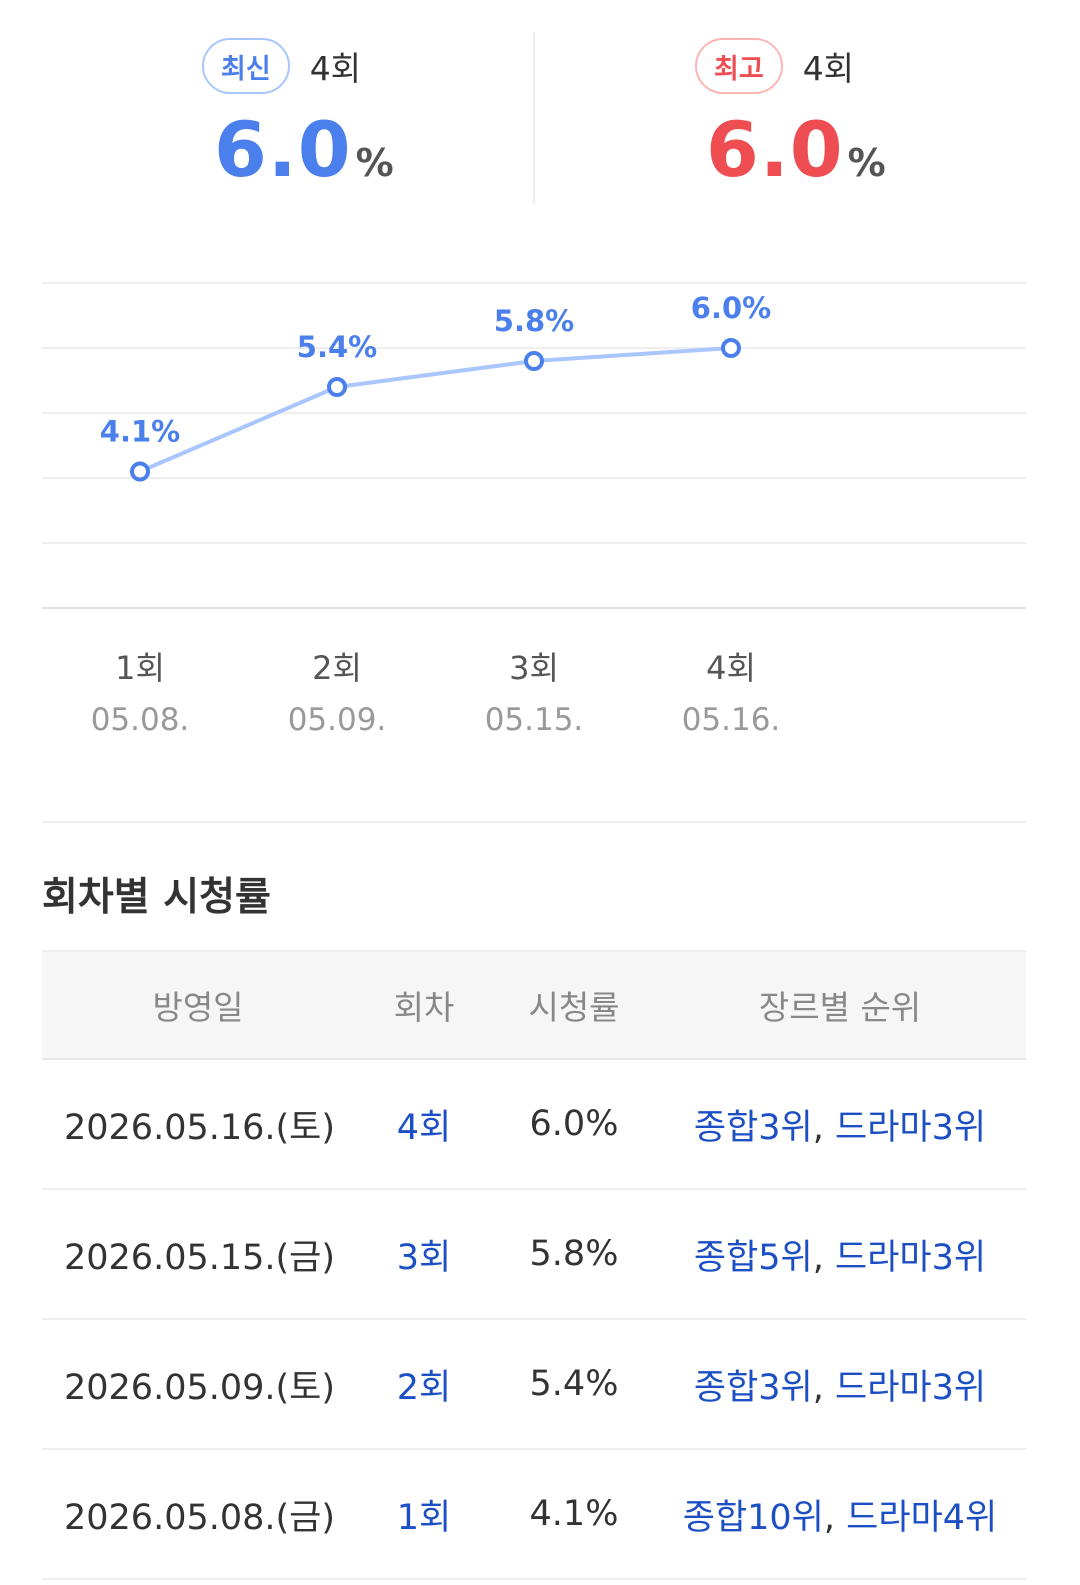  What do you see at coordinates (283, 149) in the screenshot?
I see `latest-number: 6.0` at bounding box center [283, 149].